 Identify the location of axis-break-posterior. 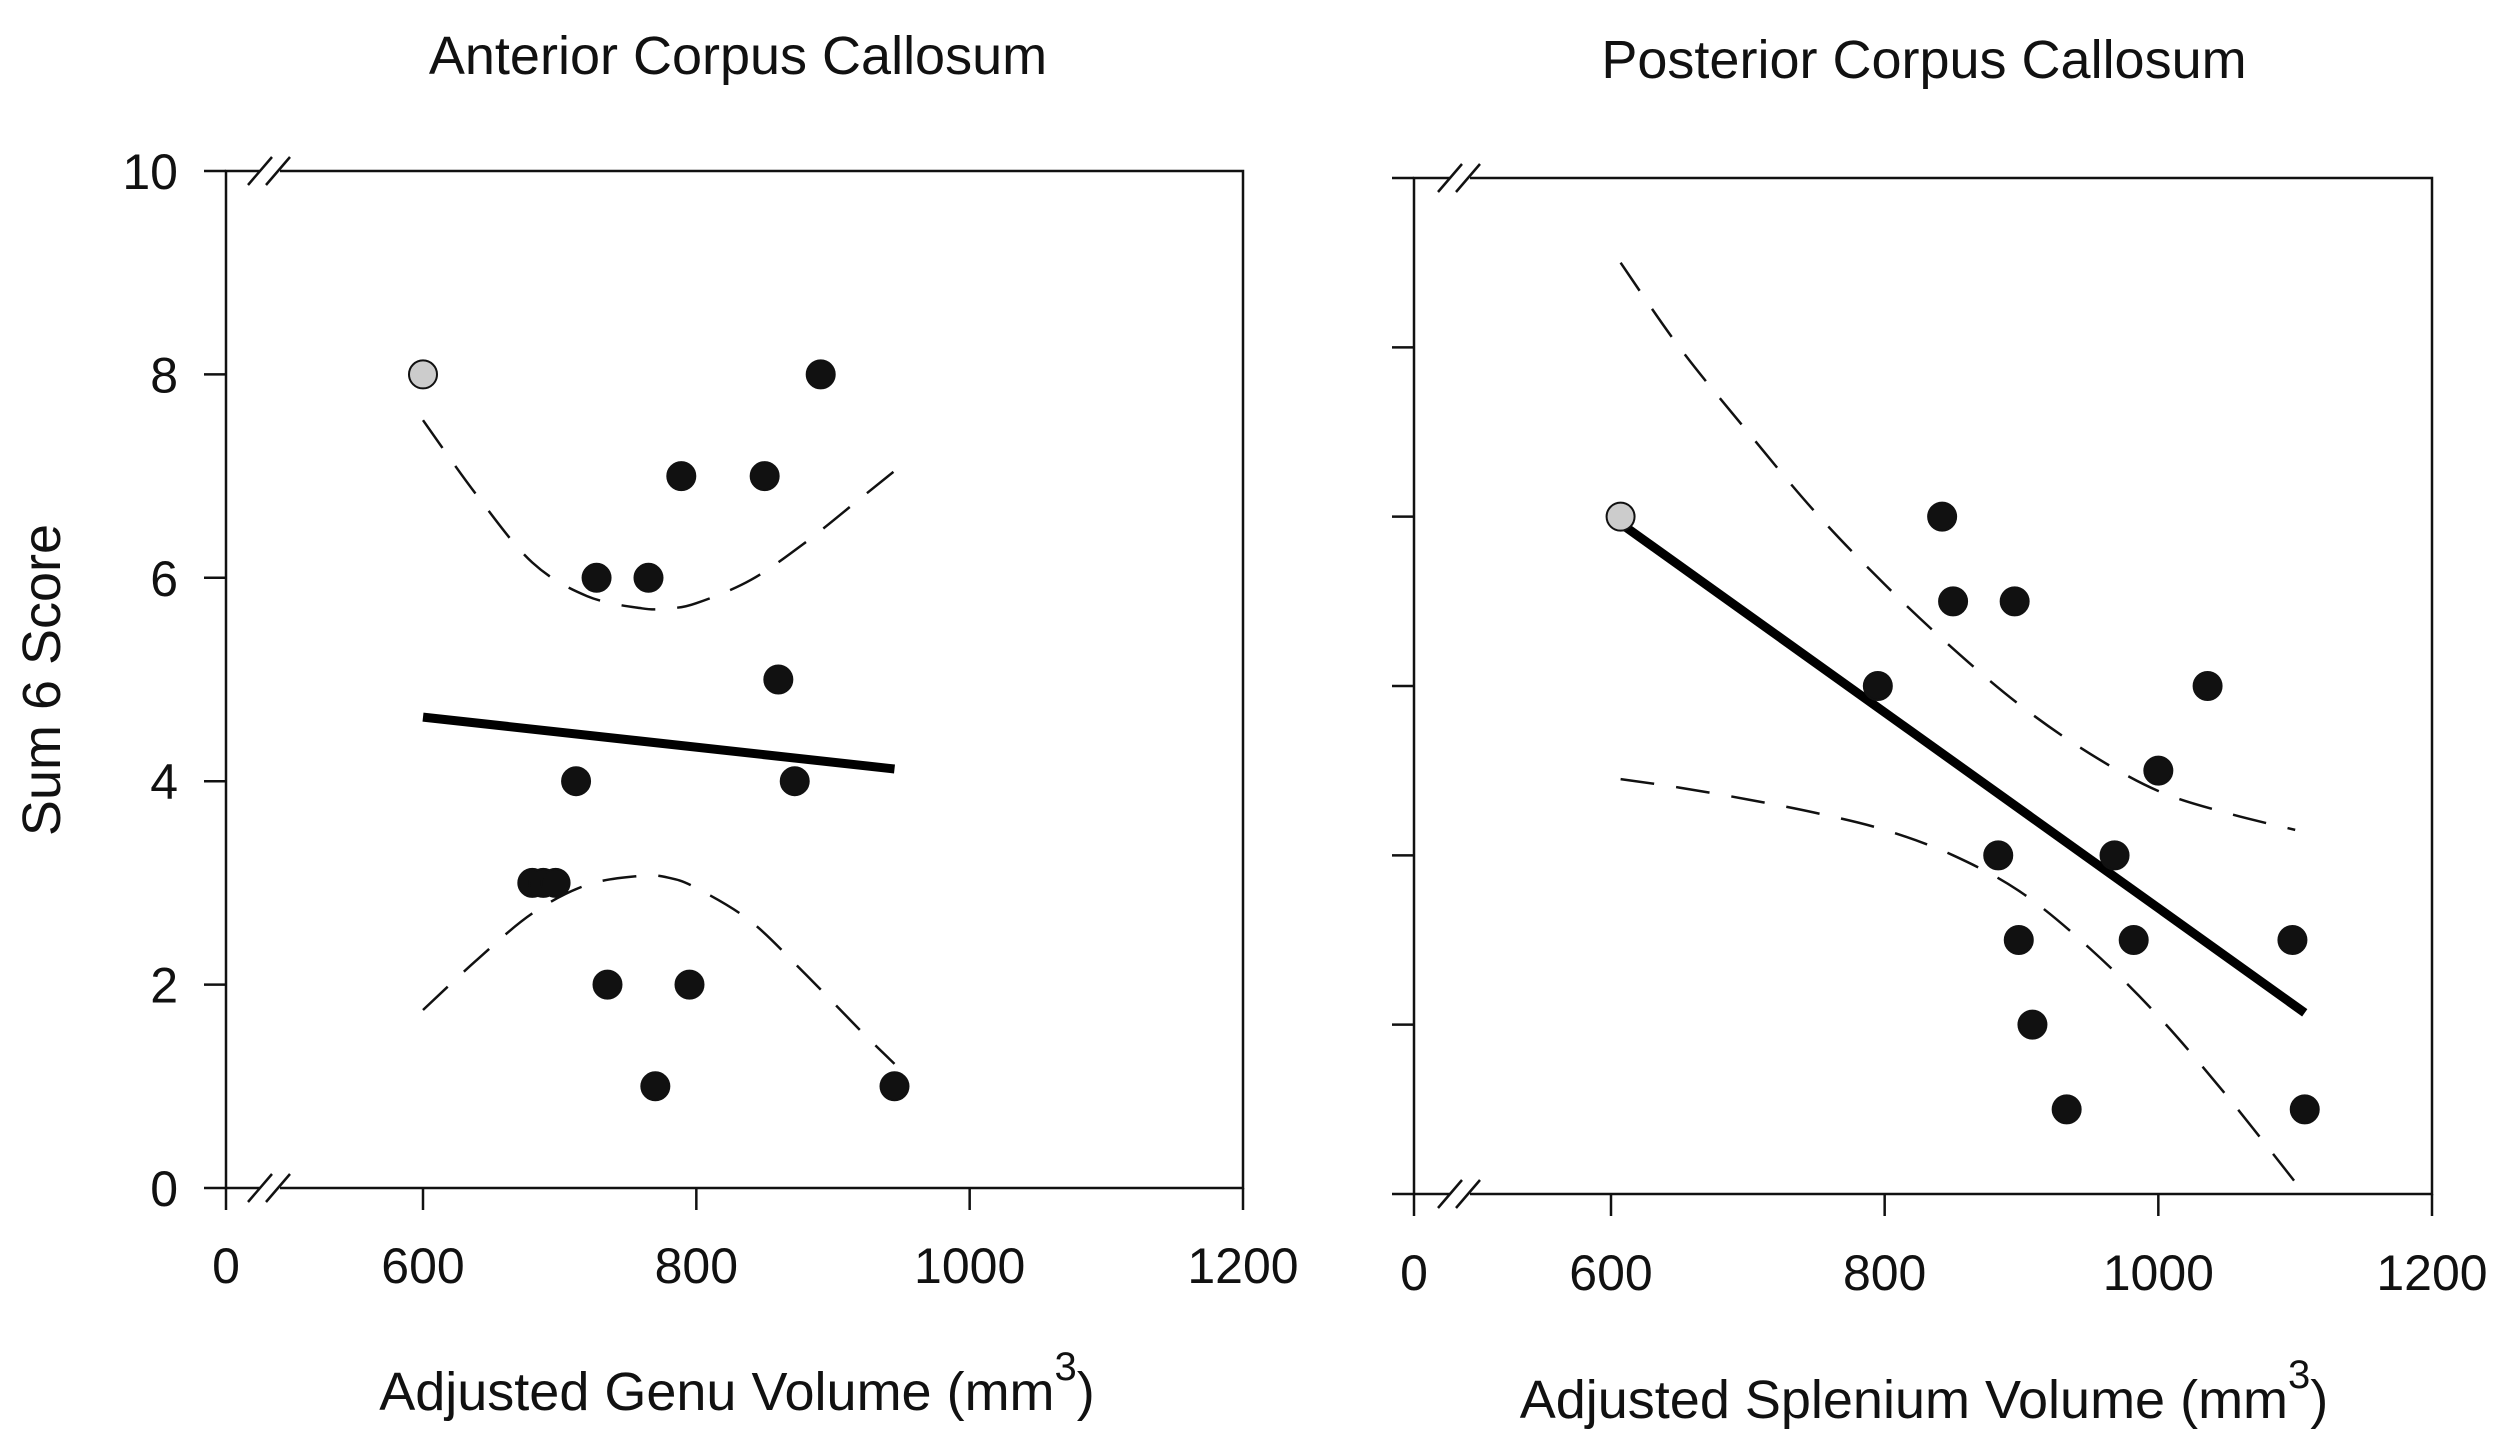
(1459, 686).